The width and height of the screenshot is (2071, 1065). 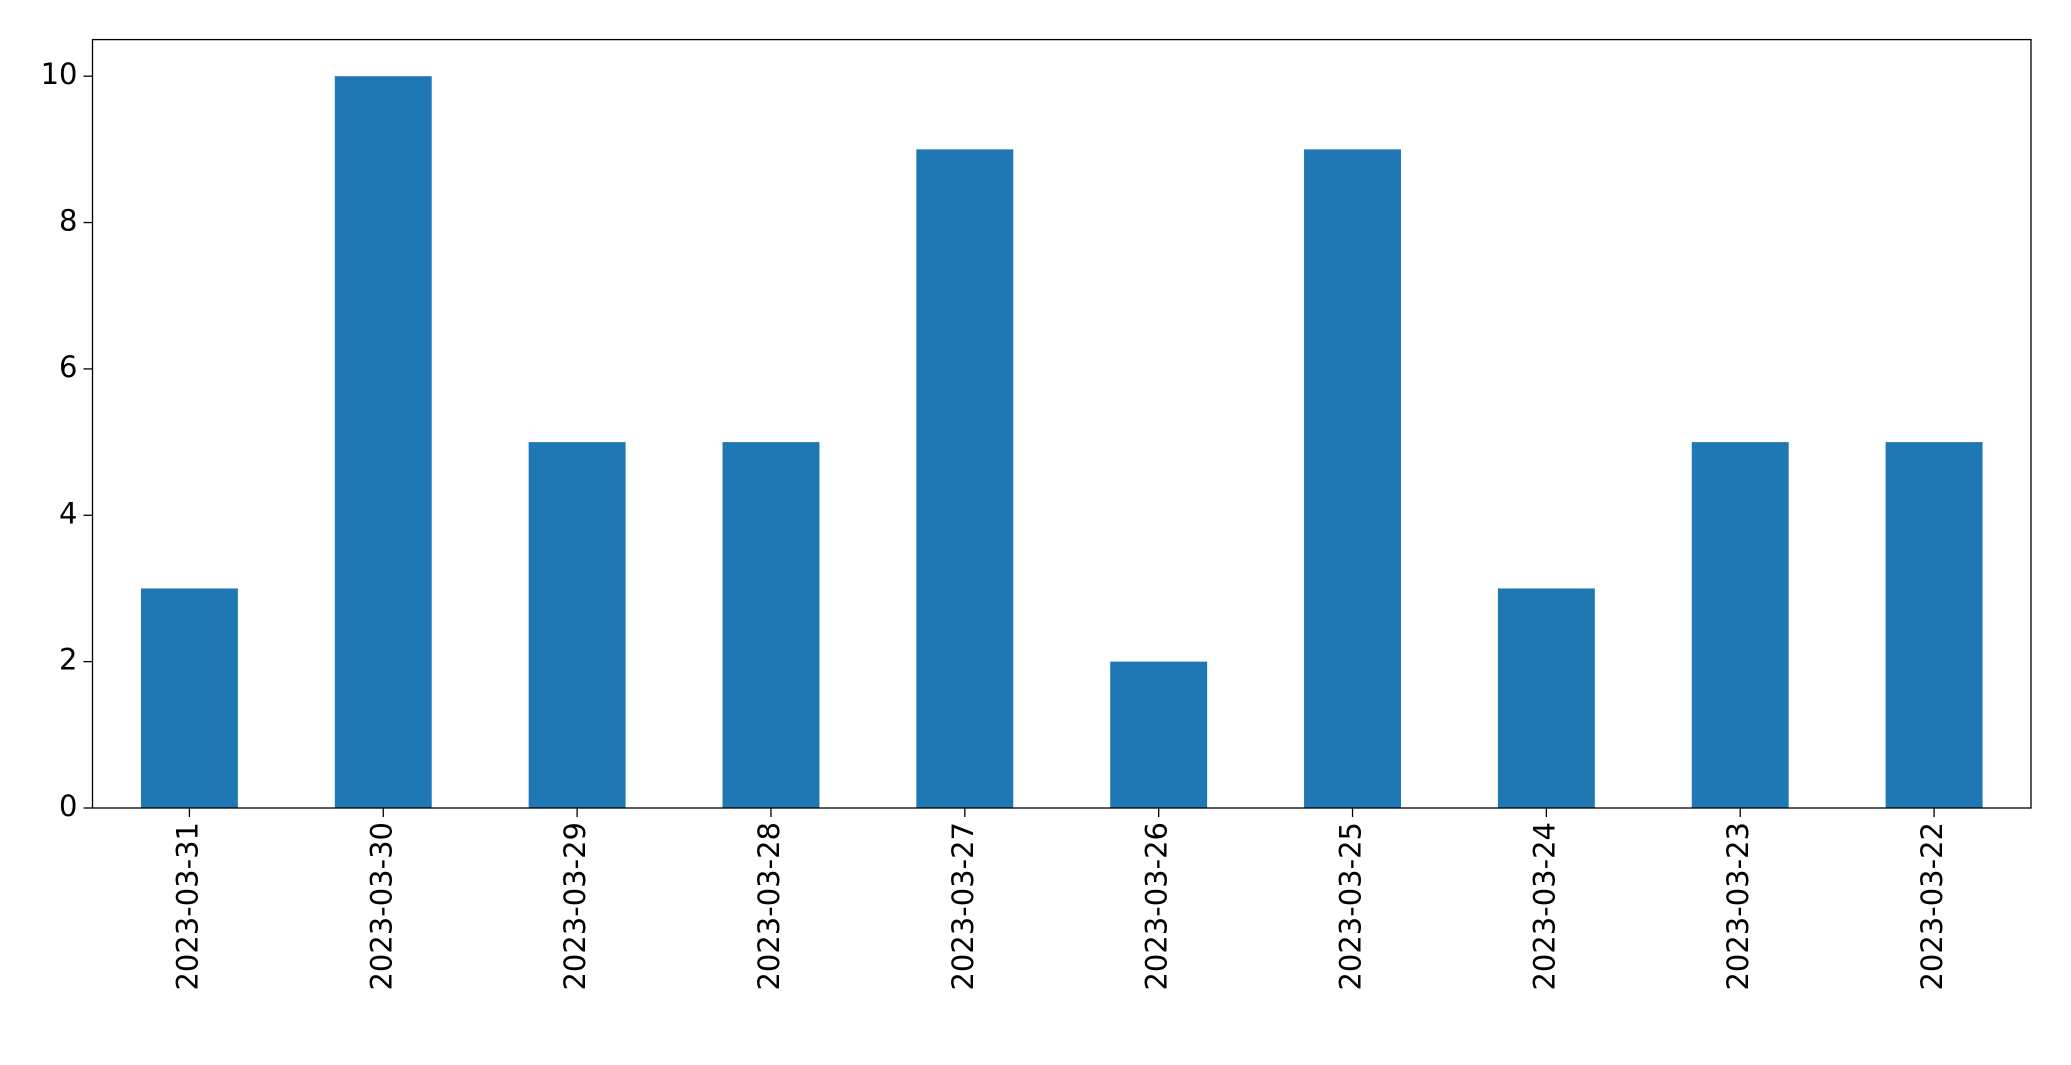 What do you see at coordinates (381, 906) in the screenshot?
I see `x-tick-label: 2023-03-30` at bounding box center [381, 906].